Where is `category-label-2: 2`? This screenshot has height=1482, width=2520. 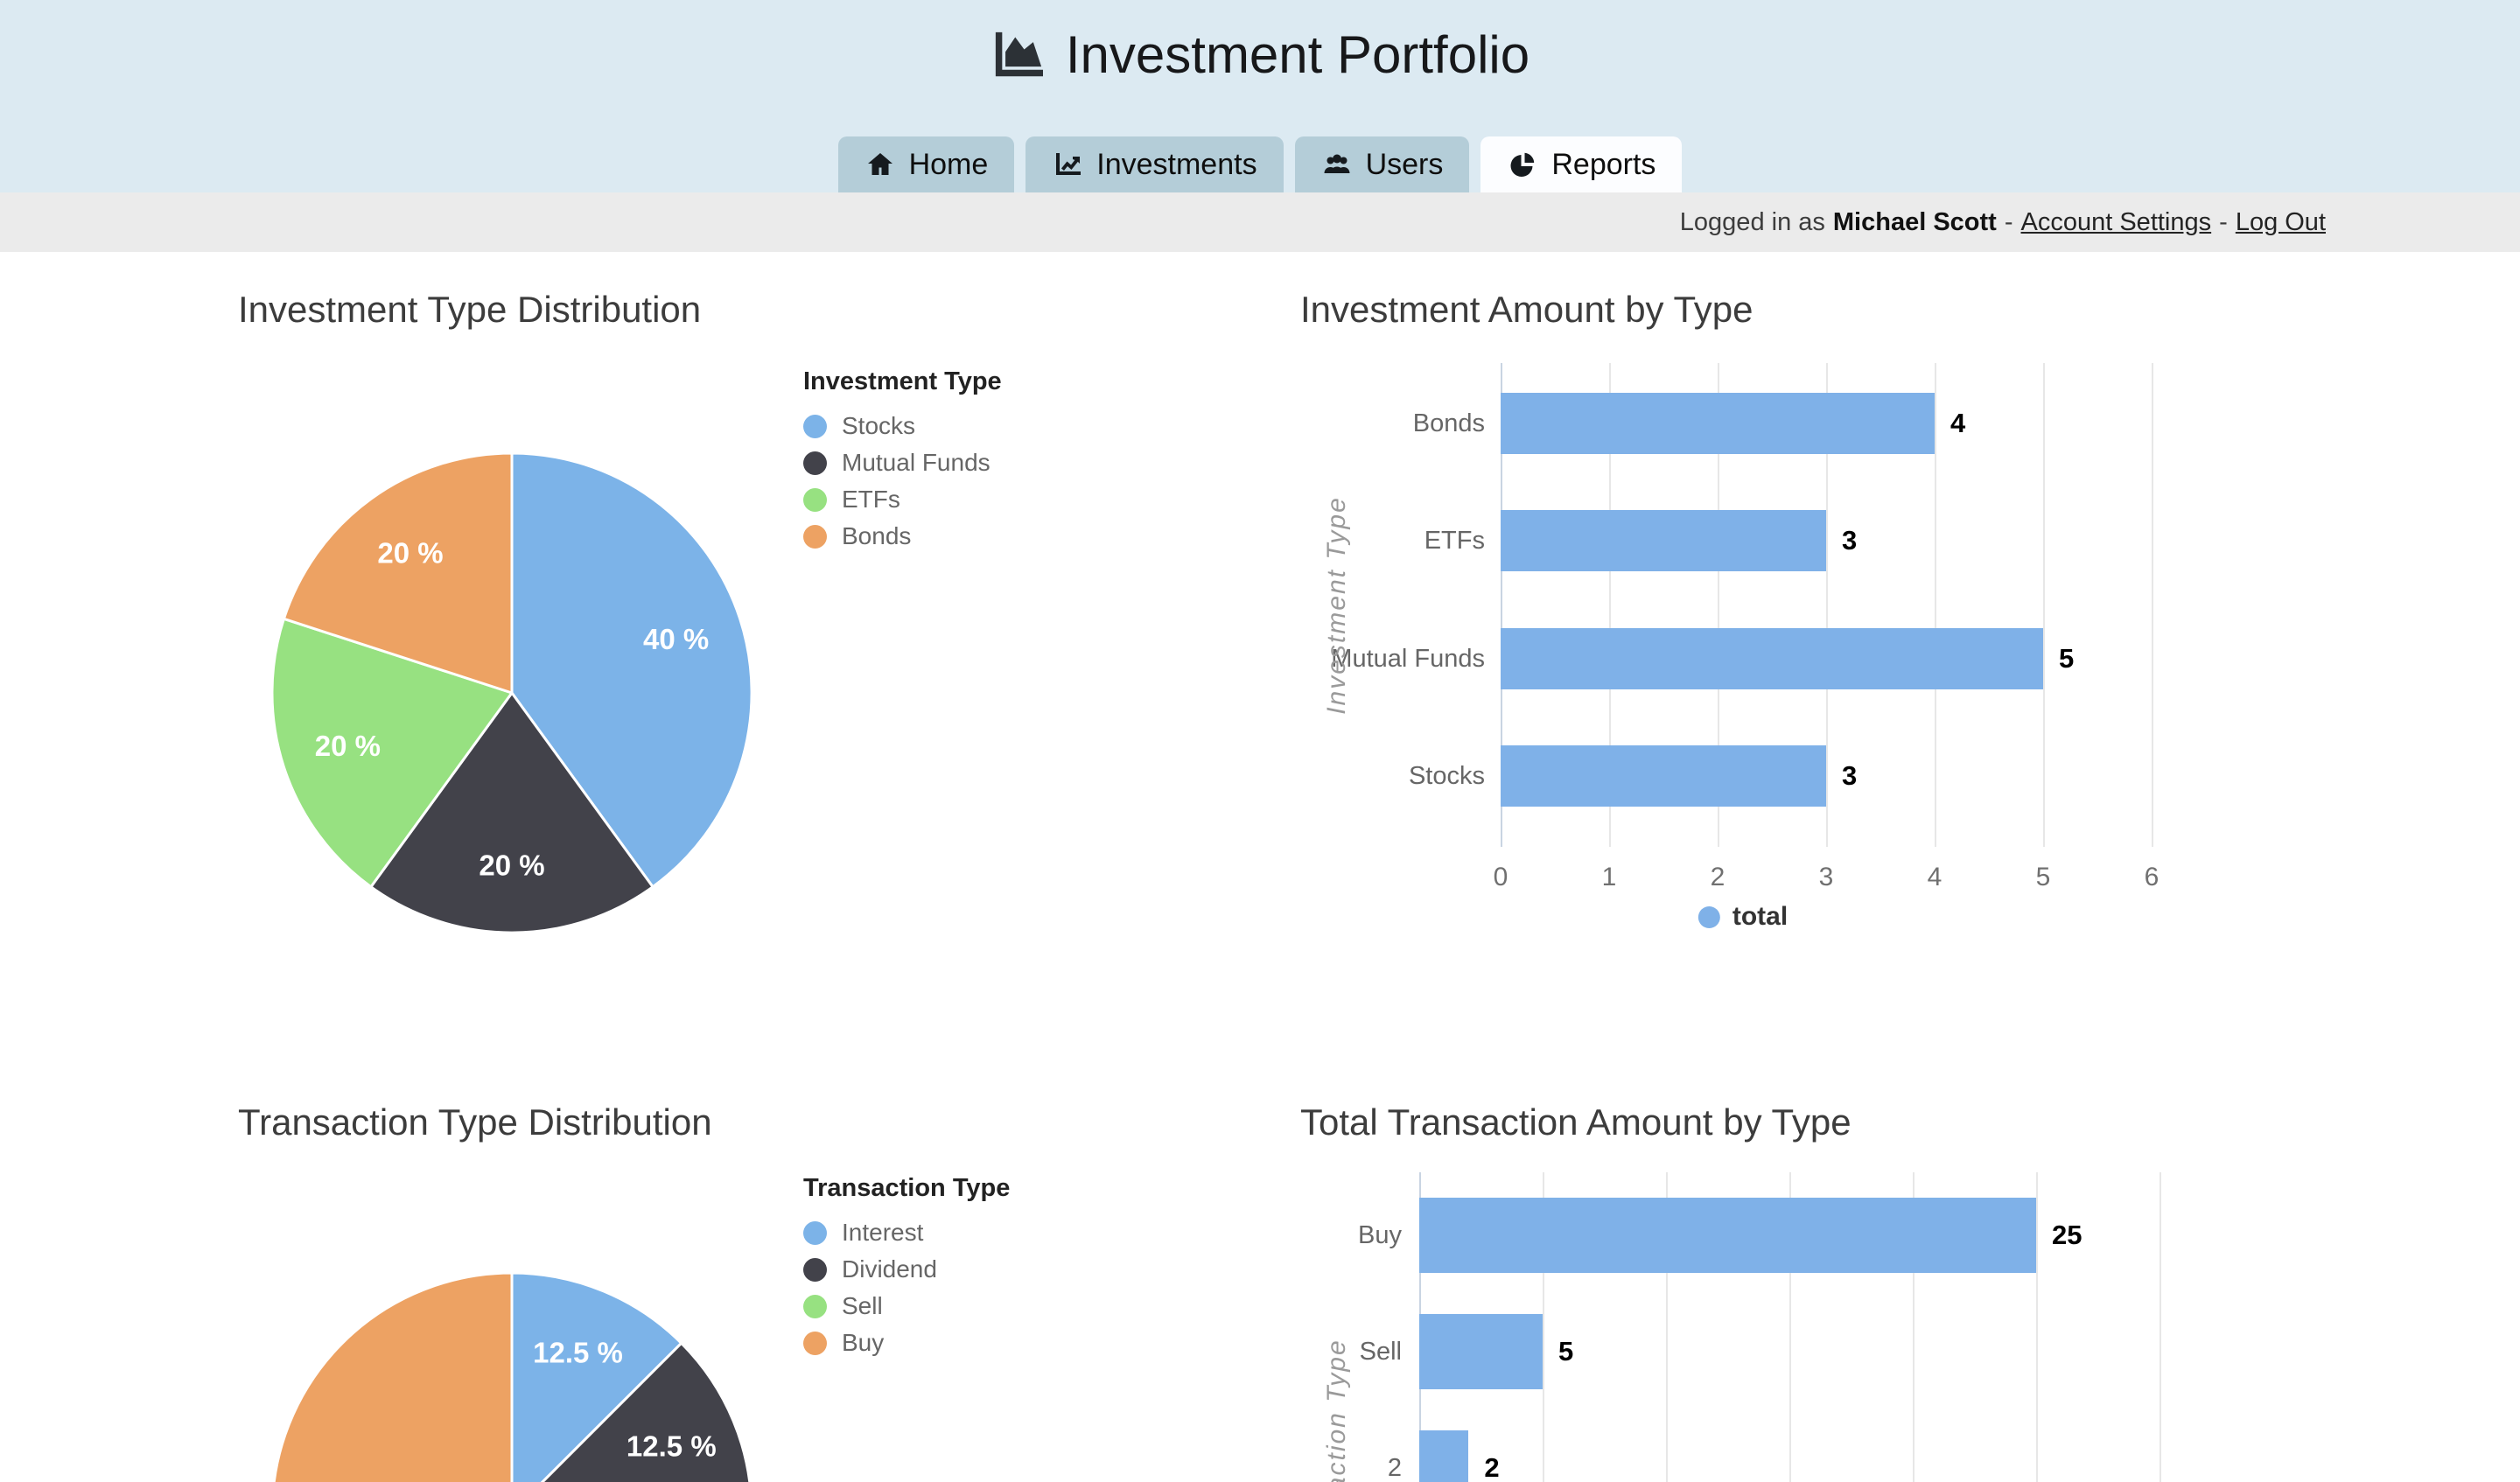 category-label-2: 2 is located at coordinates (1394, 1468).